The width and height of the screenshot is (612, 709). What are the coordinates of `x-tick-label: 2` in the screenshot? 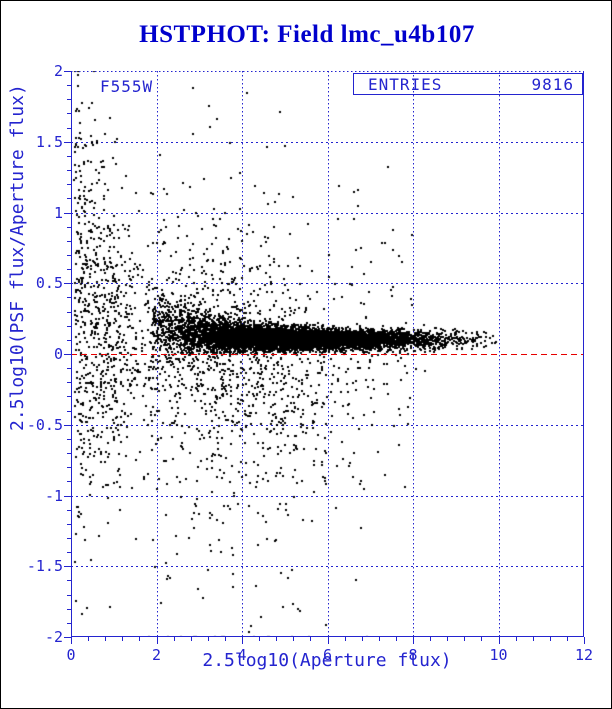 It's located at (156, 655).